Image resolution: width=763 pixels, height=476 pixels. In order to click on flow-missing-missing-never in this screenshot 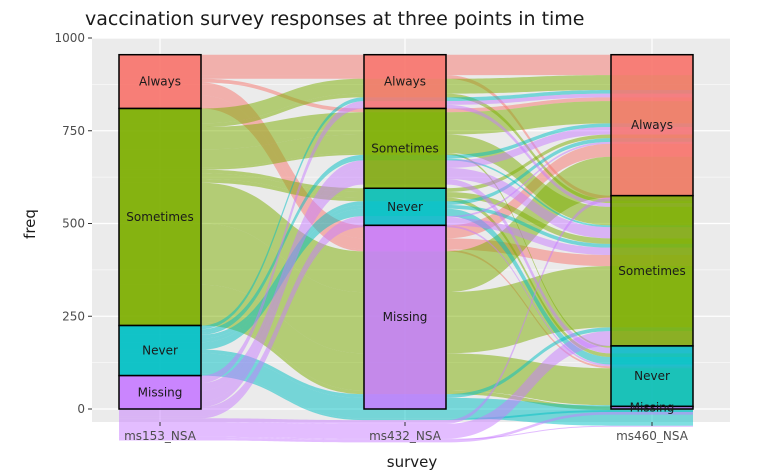, I will do `click(406, 432)`.